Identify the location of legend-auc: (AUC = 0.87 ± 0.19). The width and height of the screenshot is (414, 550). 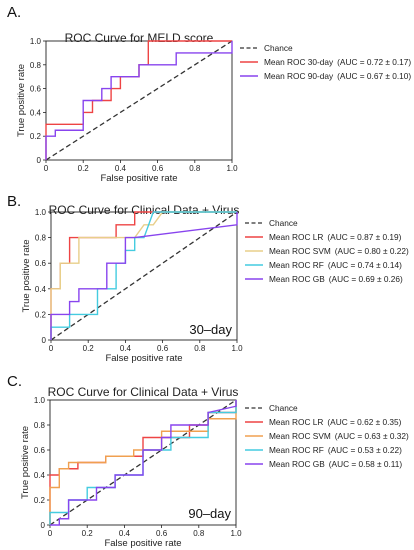
(364, 237).